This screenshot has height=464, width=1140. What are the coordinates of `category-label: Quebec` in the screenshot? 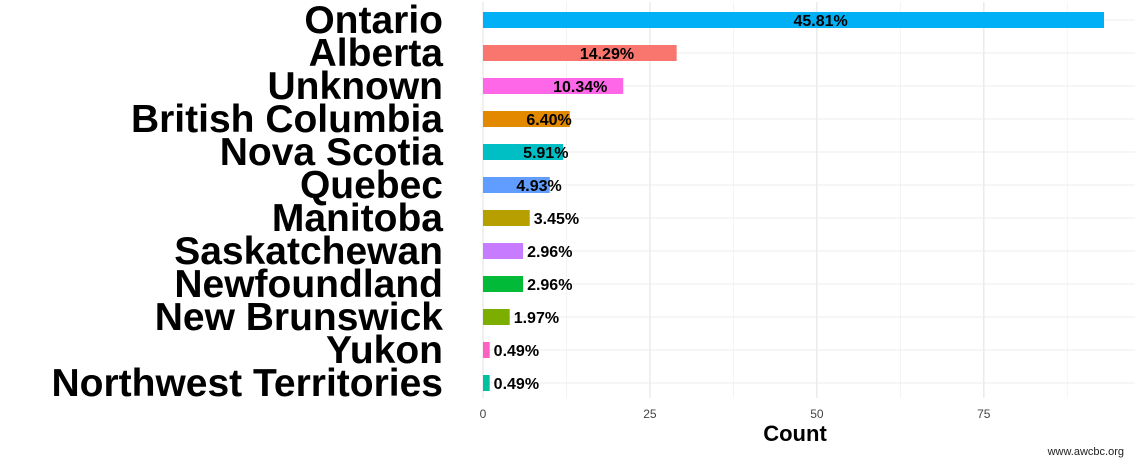 It's located at (371, 185).